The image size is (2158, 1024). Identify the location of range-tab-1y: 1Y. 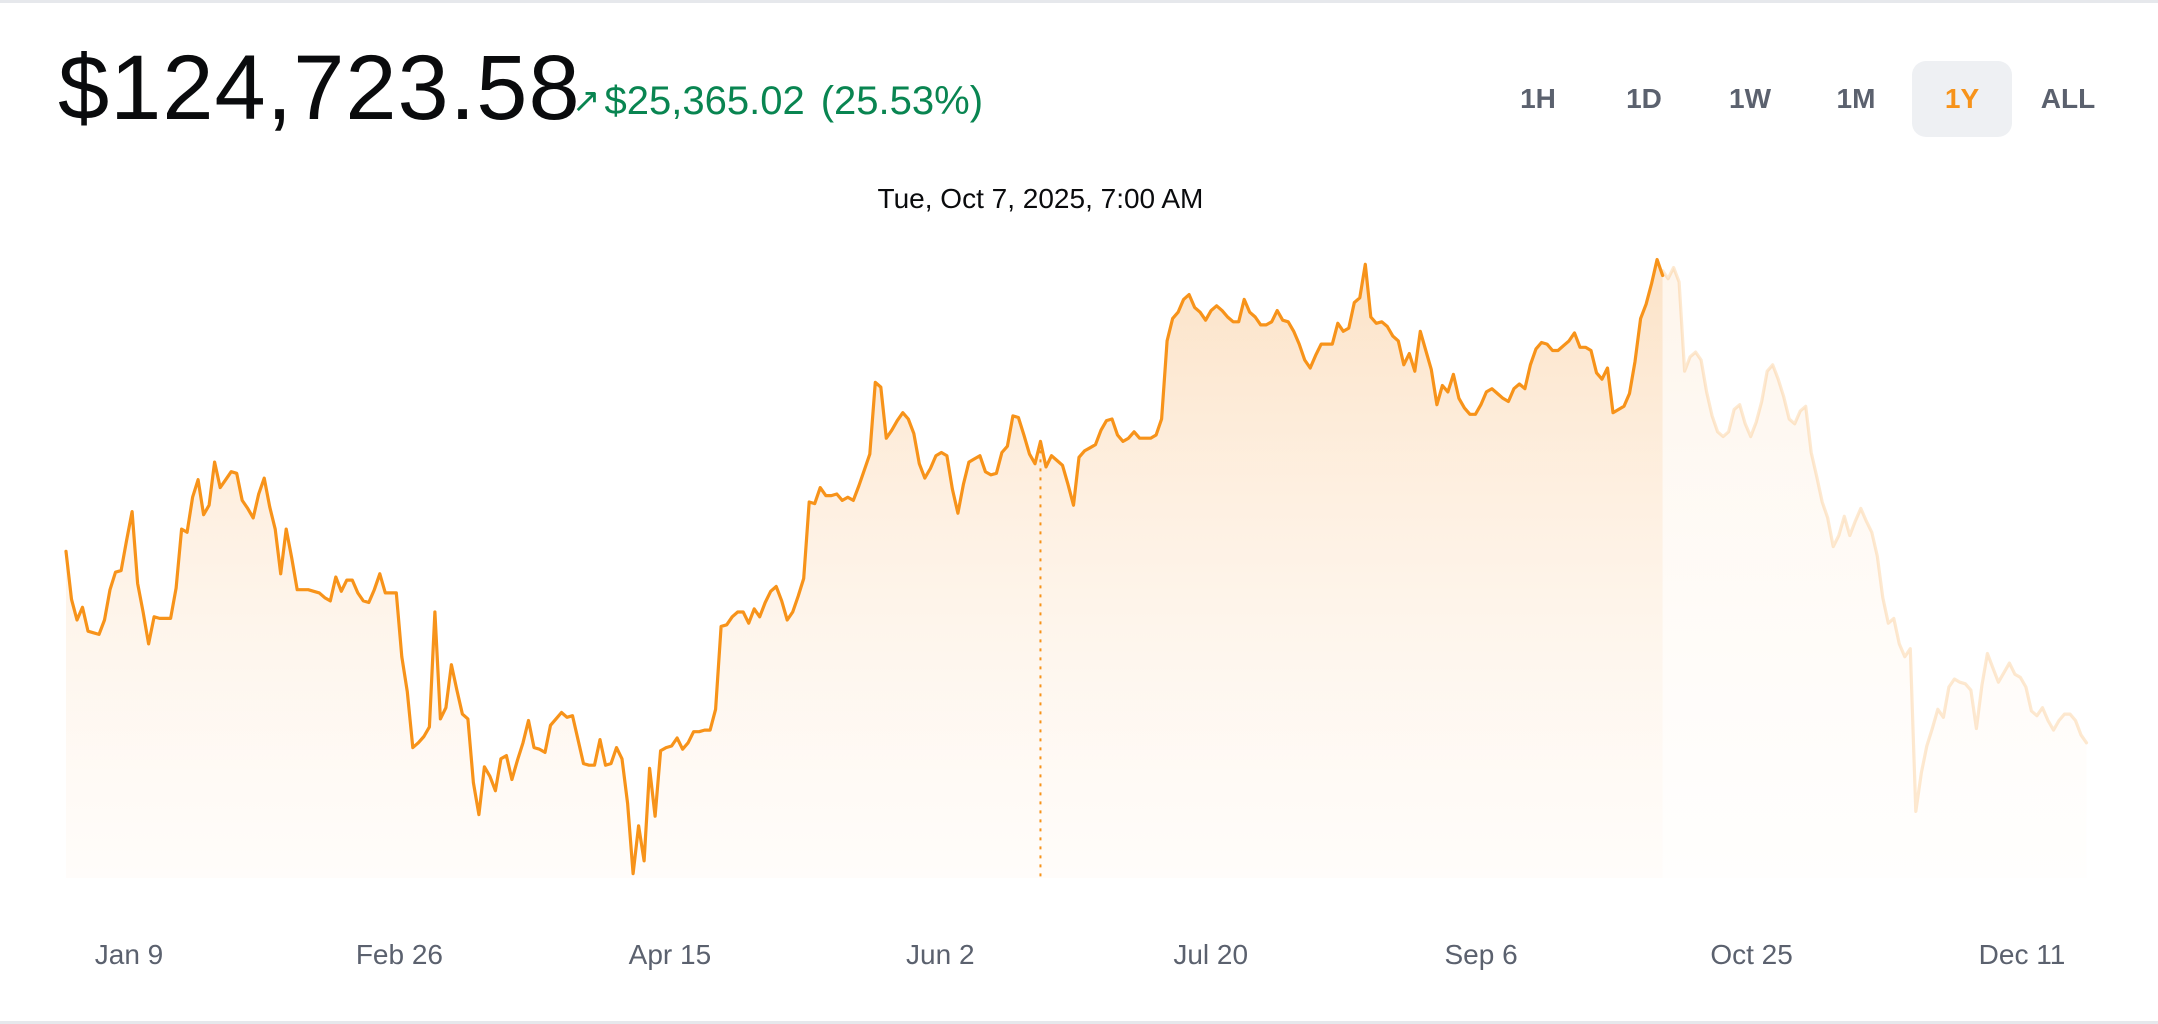
(1962, 99).